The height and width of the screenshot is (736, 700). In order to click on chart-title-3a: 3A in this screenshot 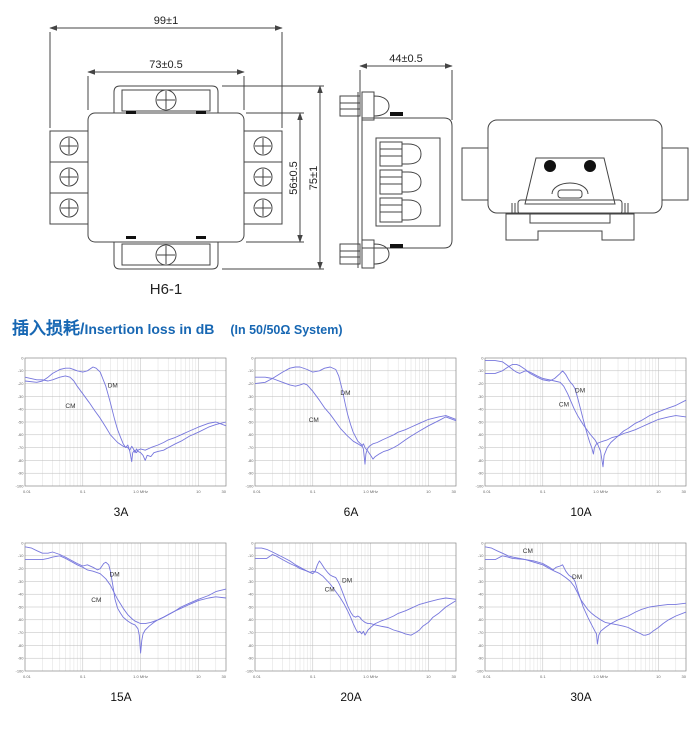, I will do `click(121, 512)`.